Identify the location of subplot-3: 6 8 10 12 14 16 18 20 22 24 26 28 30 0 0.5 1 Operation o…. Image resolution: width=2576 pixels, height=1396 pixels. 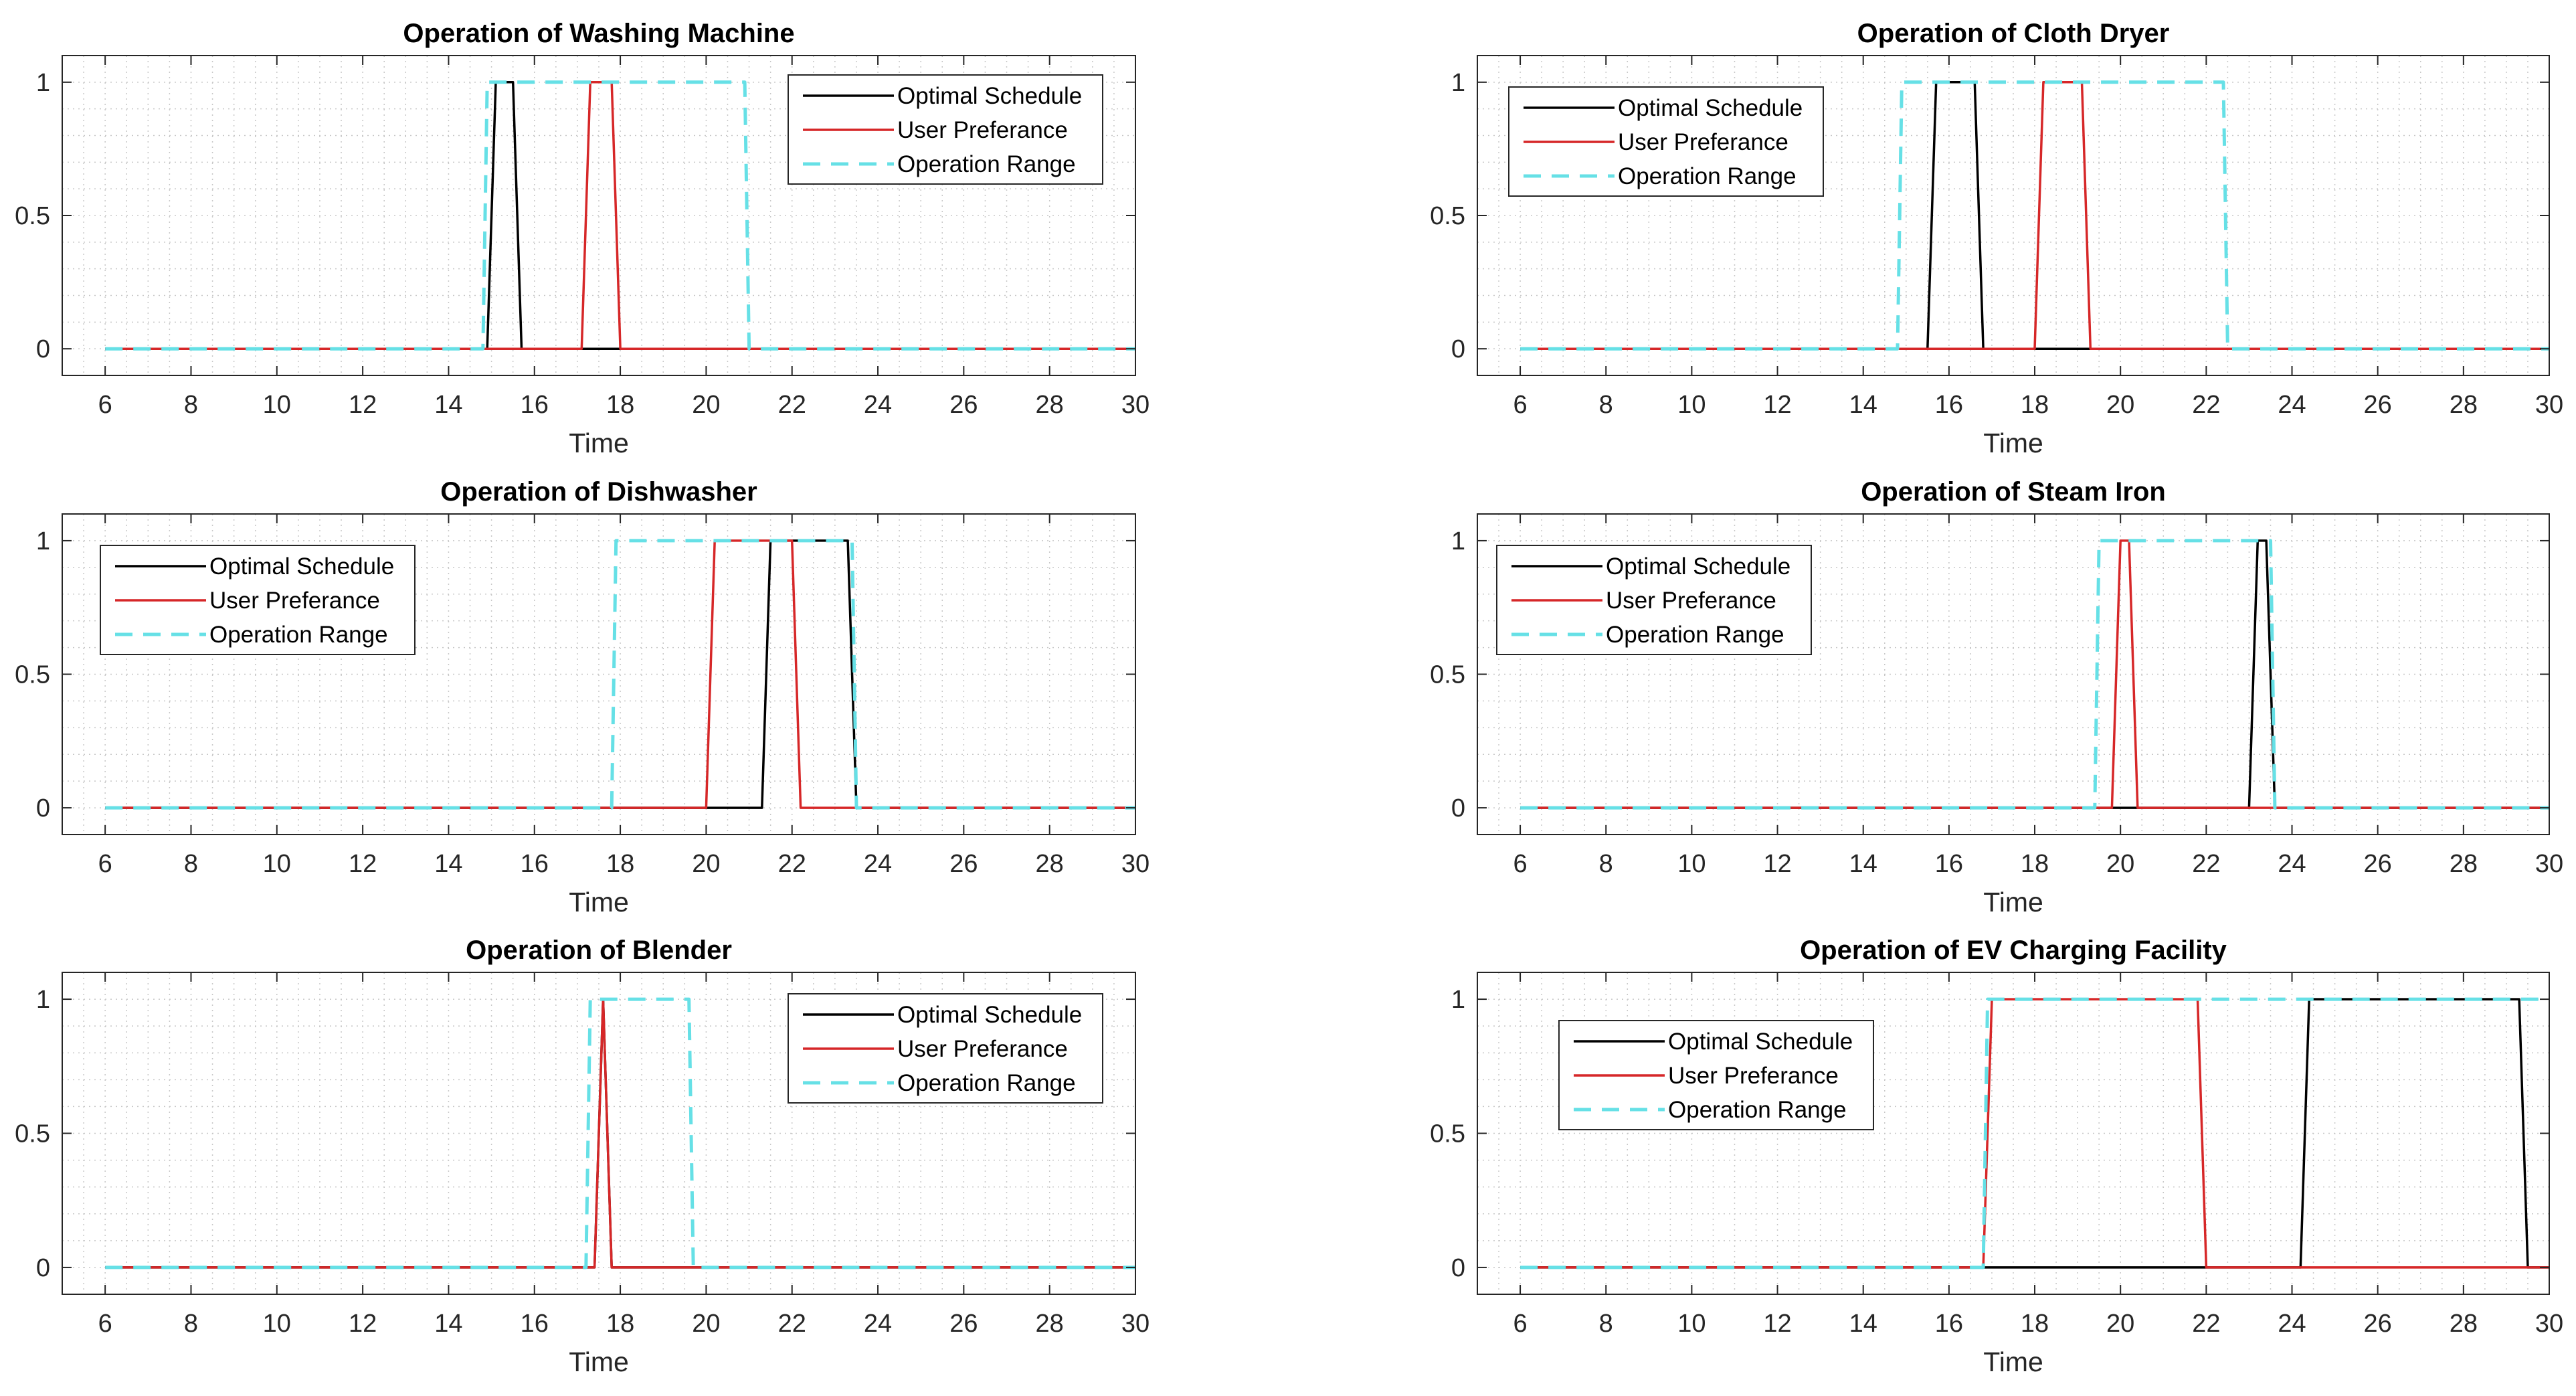
(582, 697).